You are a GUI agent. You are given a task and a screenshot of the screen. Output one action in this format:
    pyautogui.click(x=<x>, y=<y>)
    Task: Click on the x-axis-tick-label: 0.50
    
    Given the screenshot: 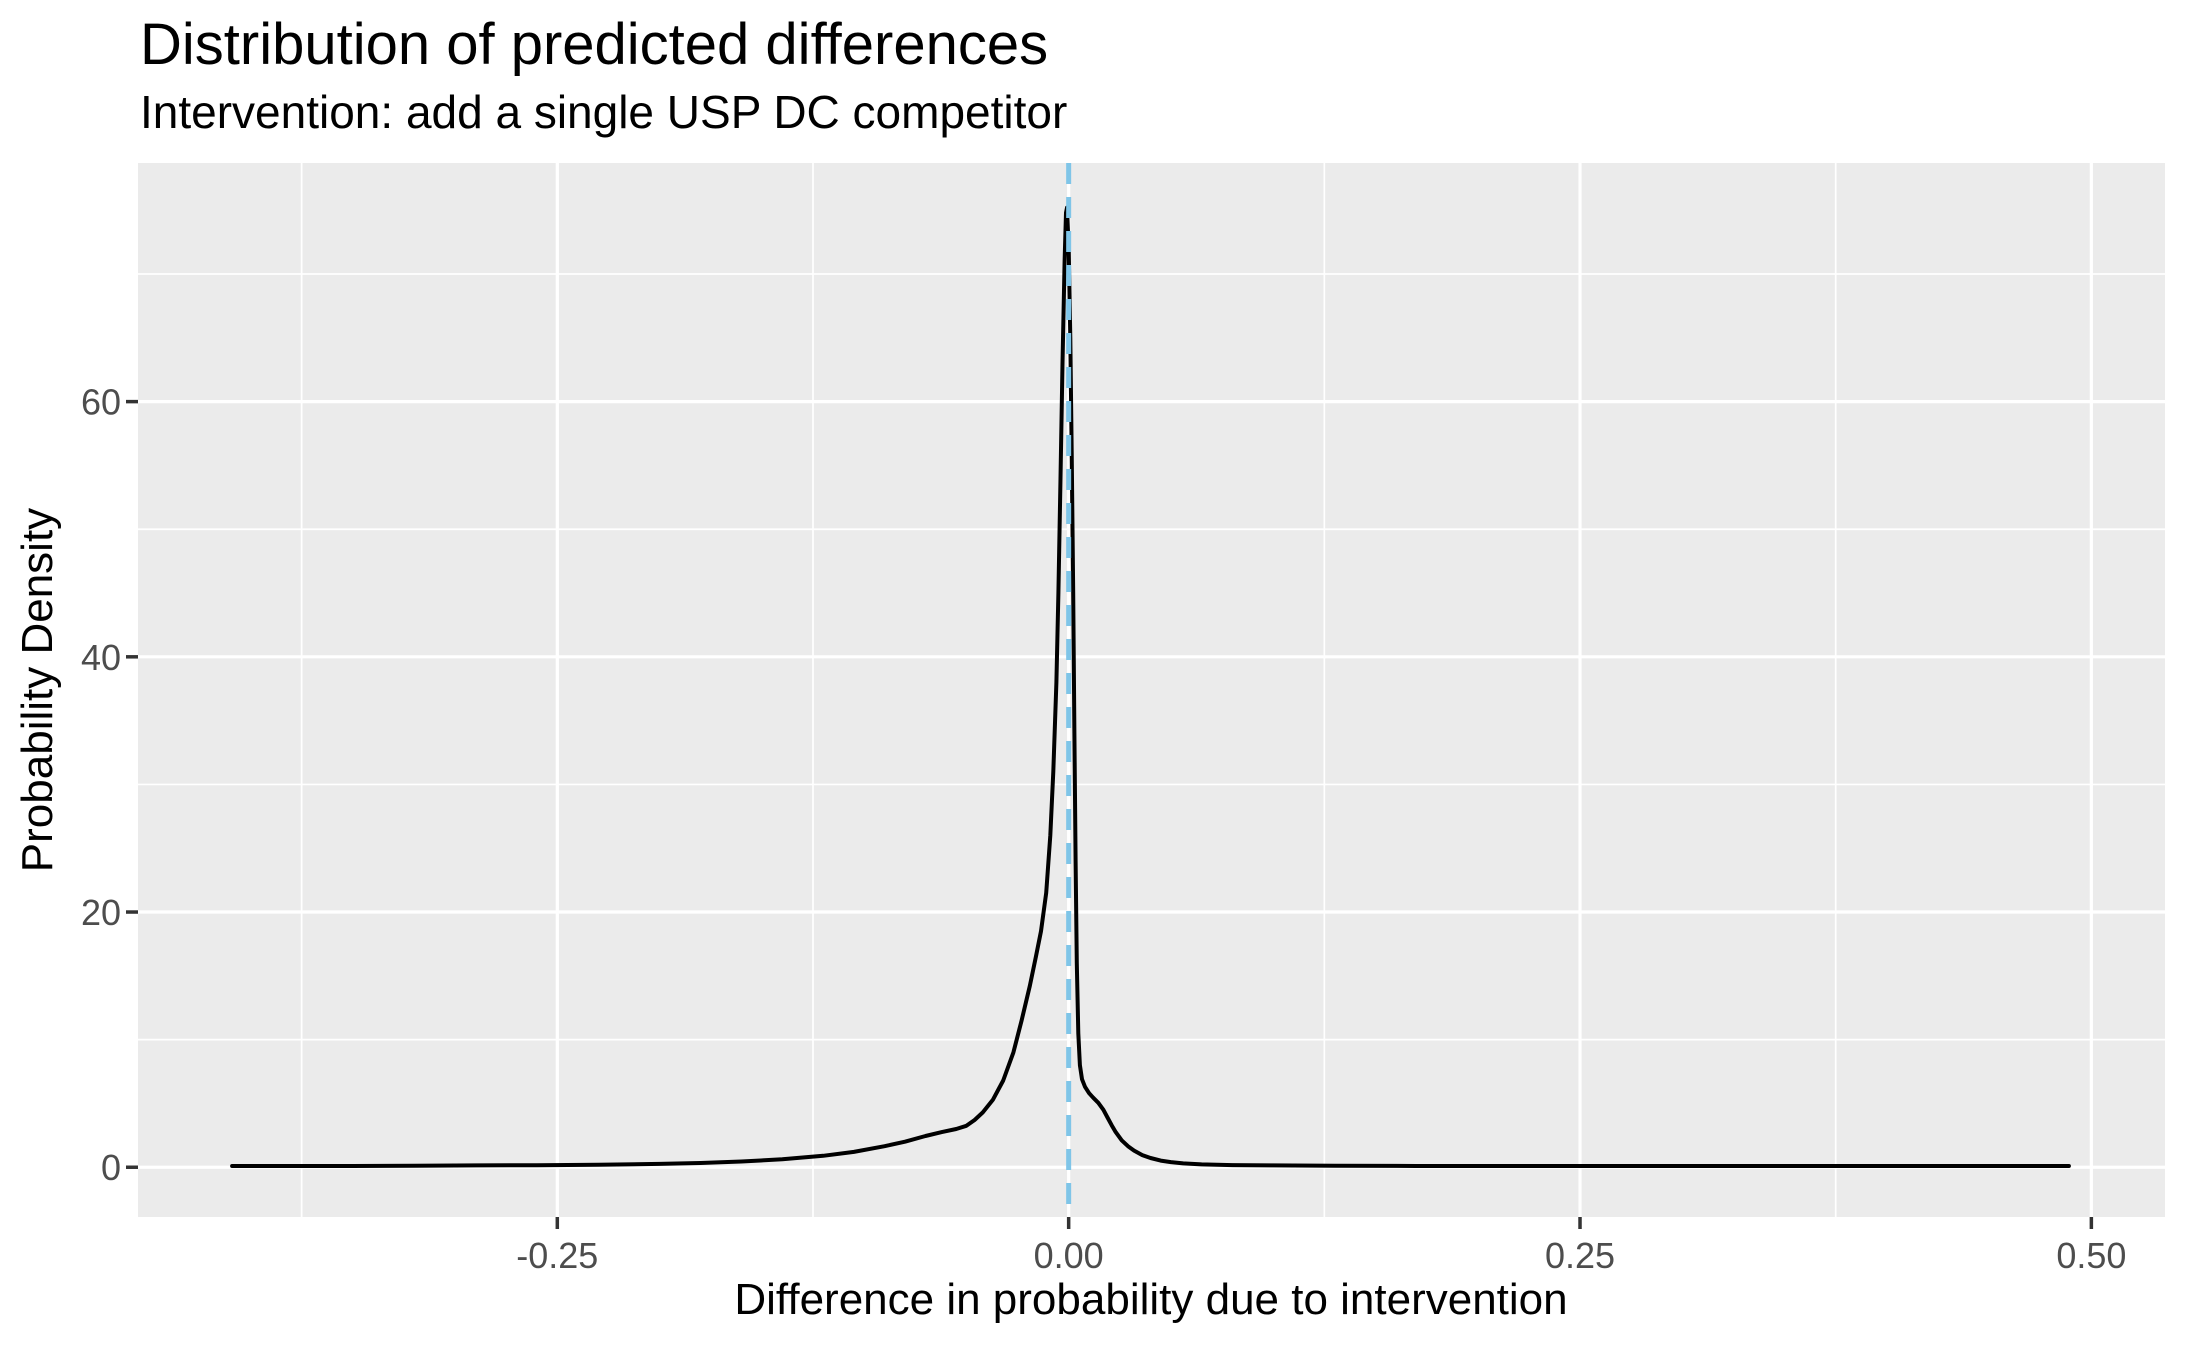 What is the action you would take?
    pyautogui.click(x=2091, y=1255)
    